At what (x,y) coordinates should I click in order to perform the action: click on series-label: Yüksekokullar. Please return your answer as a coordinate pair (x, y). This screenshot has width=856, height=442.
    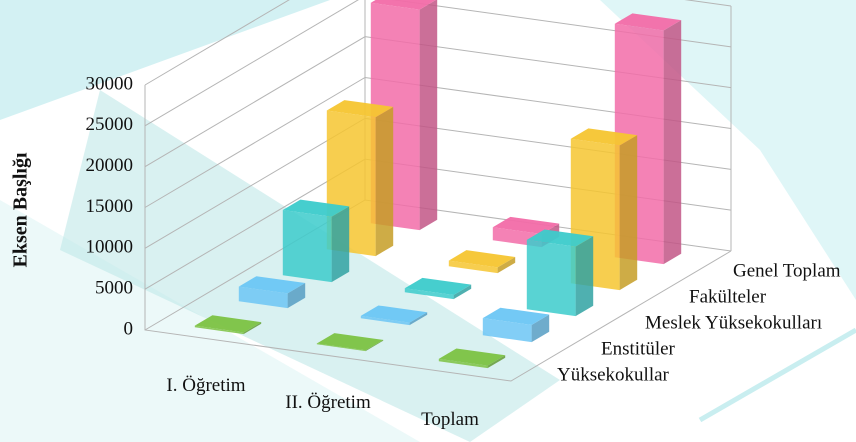
    Looking at the image, I should click on (613, 374).